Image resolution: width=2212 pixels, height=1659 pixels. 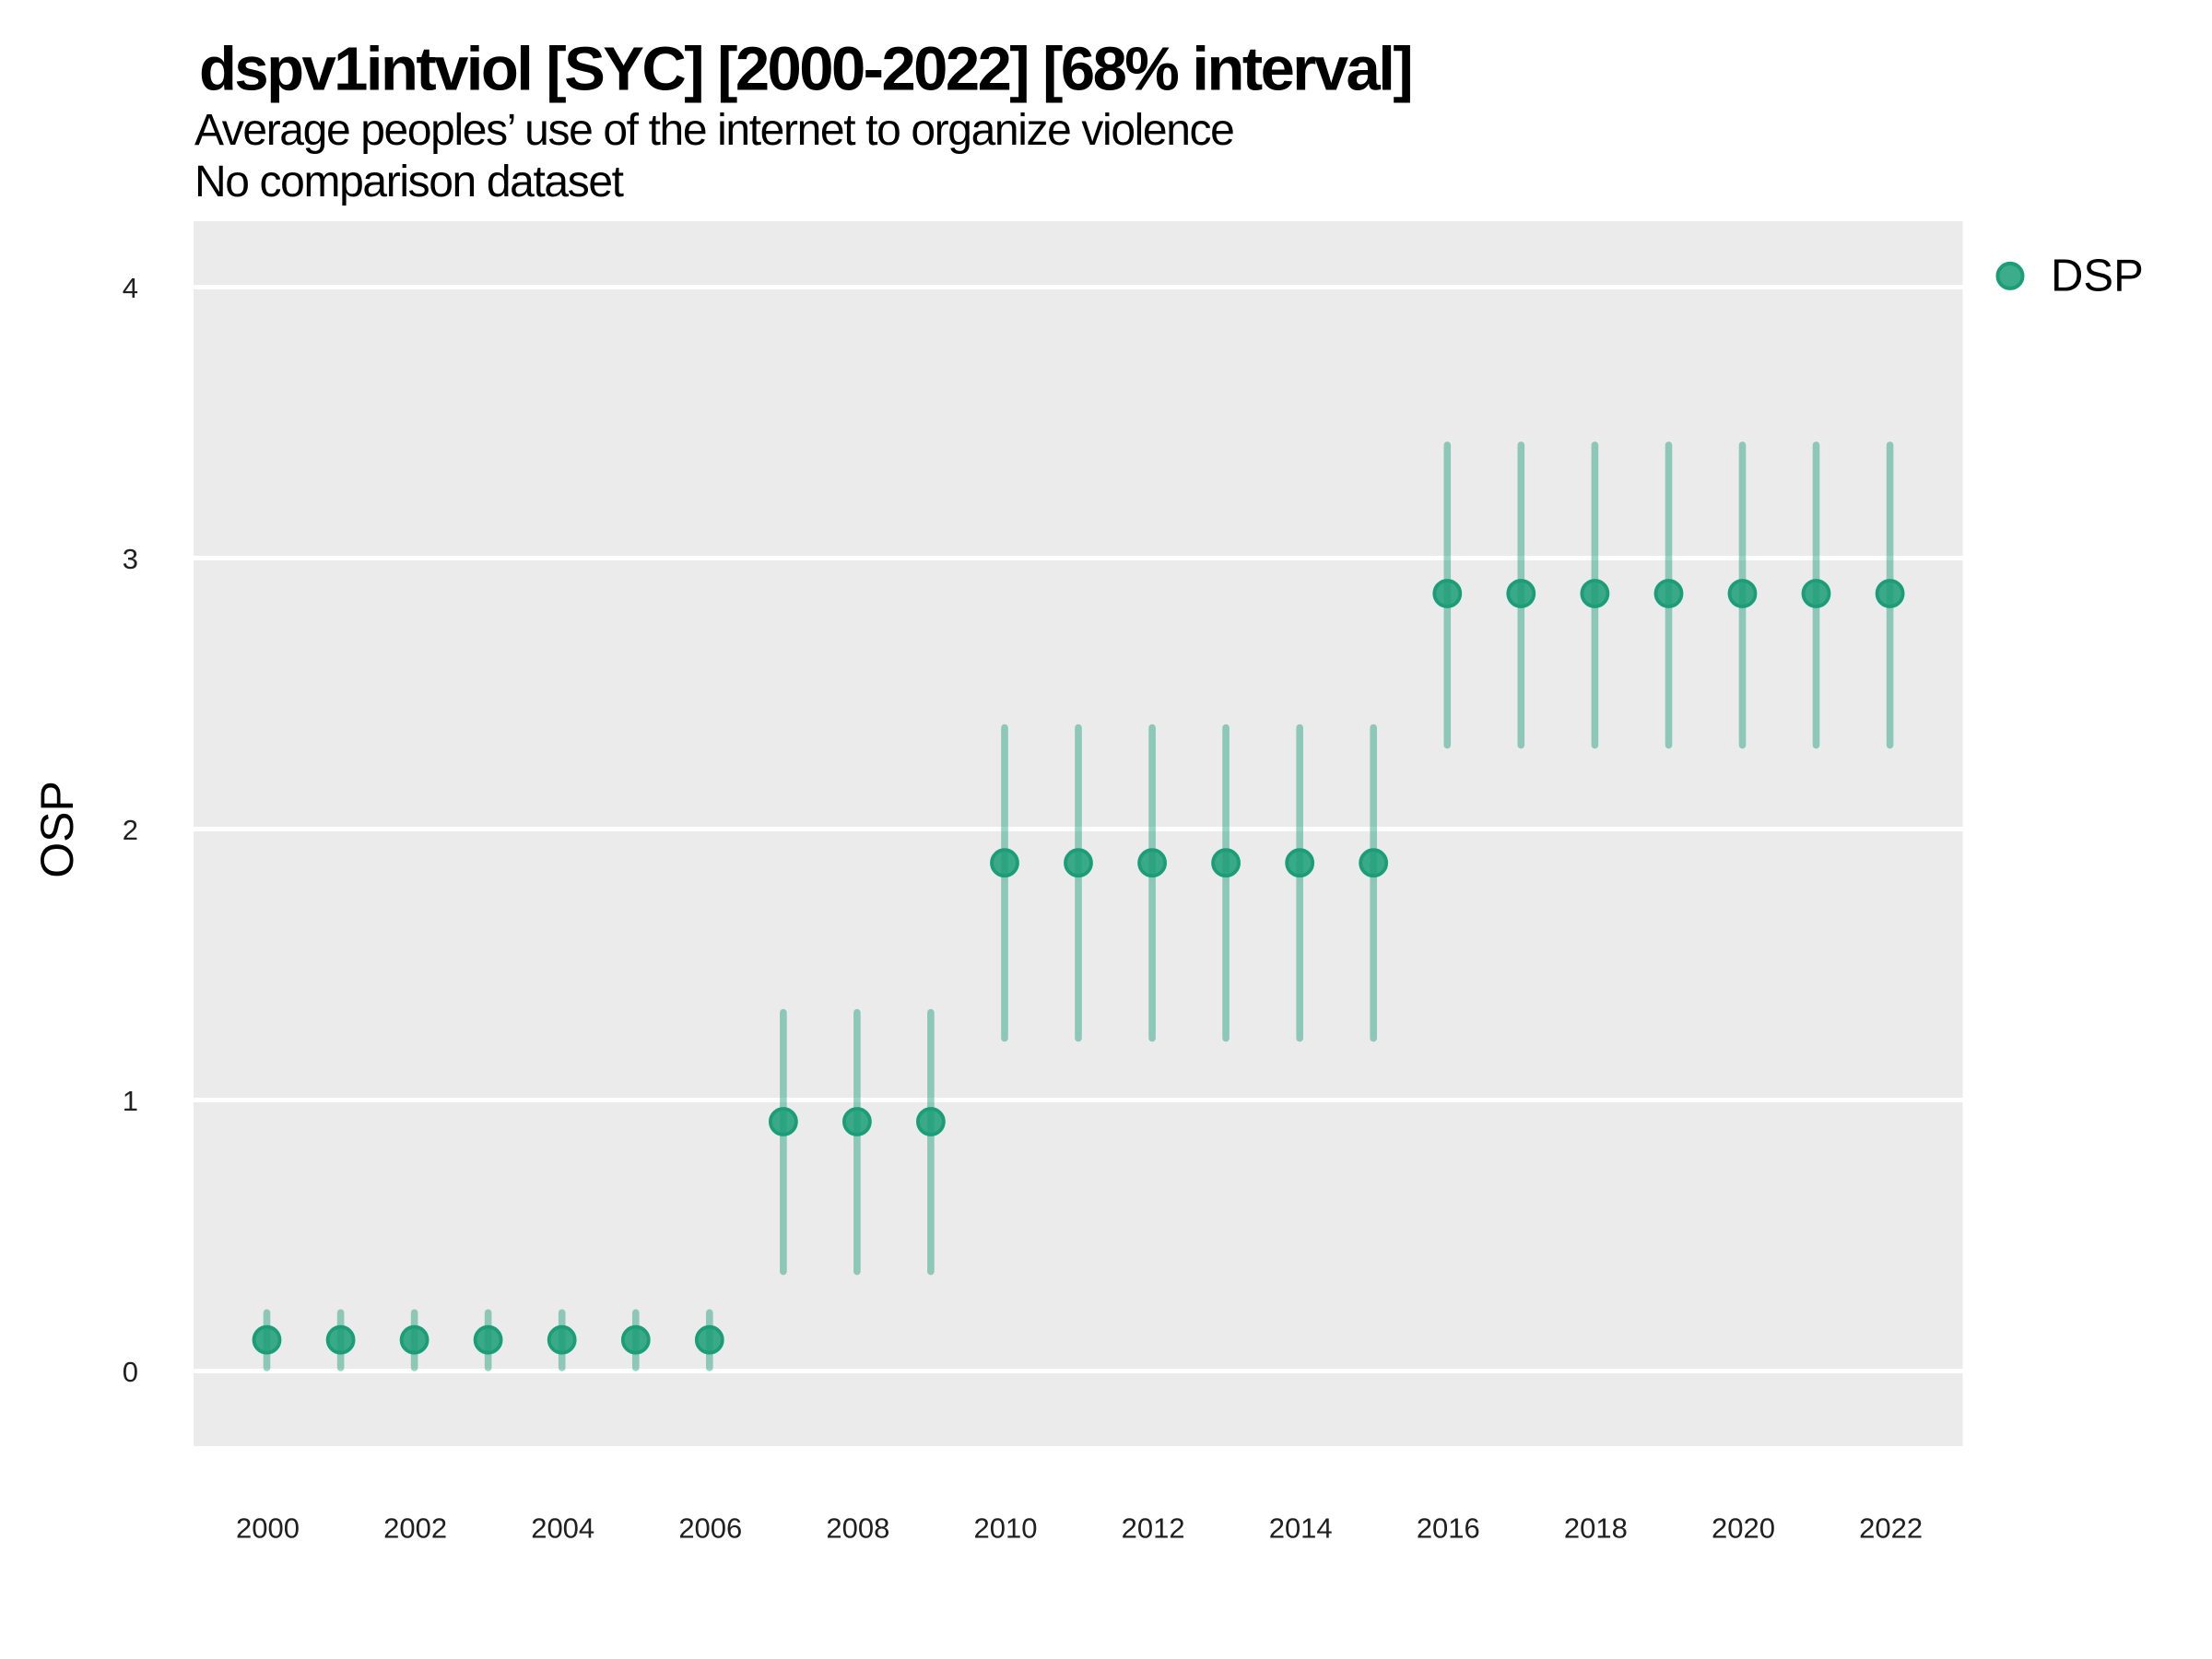 I want to click on svg-text: 2012, so click(x=1153, y=1528).